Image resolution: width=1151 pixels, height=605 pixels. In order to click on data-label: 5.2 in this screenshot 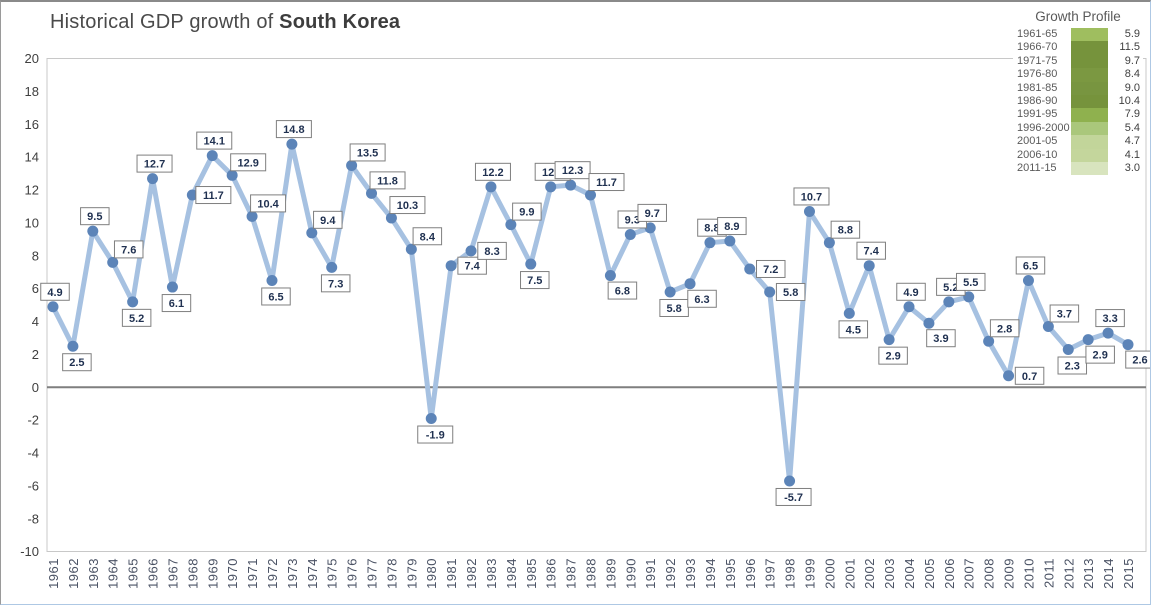, I will do `click(950, 288)`.